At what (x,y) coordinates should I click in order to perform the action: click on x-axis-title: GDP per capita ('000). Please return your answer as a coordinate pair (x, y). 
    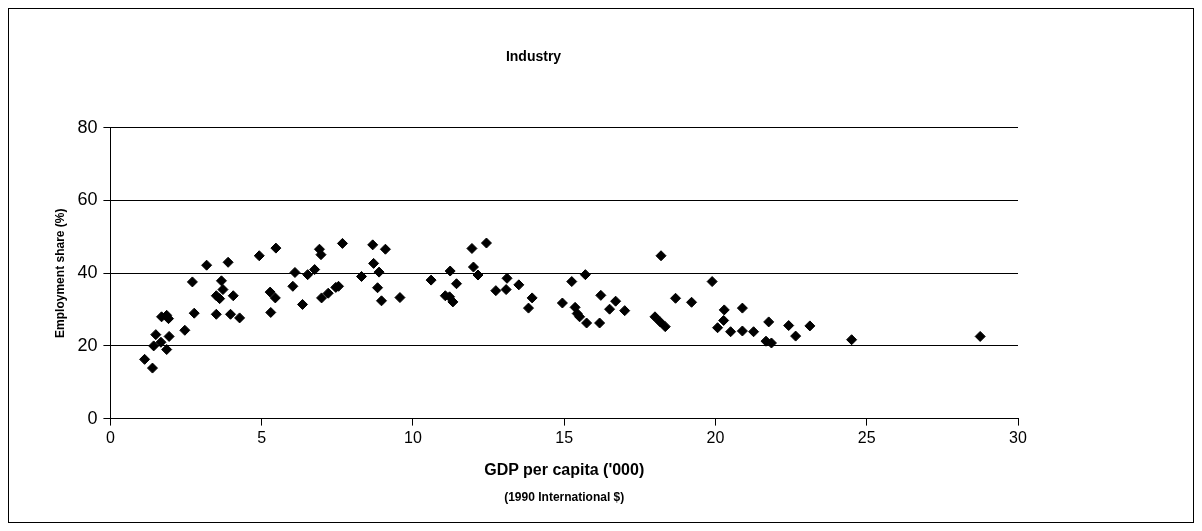
    Looking at the image, I should click on (564, 469).